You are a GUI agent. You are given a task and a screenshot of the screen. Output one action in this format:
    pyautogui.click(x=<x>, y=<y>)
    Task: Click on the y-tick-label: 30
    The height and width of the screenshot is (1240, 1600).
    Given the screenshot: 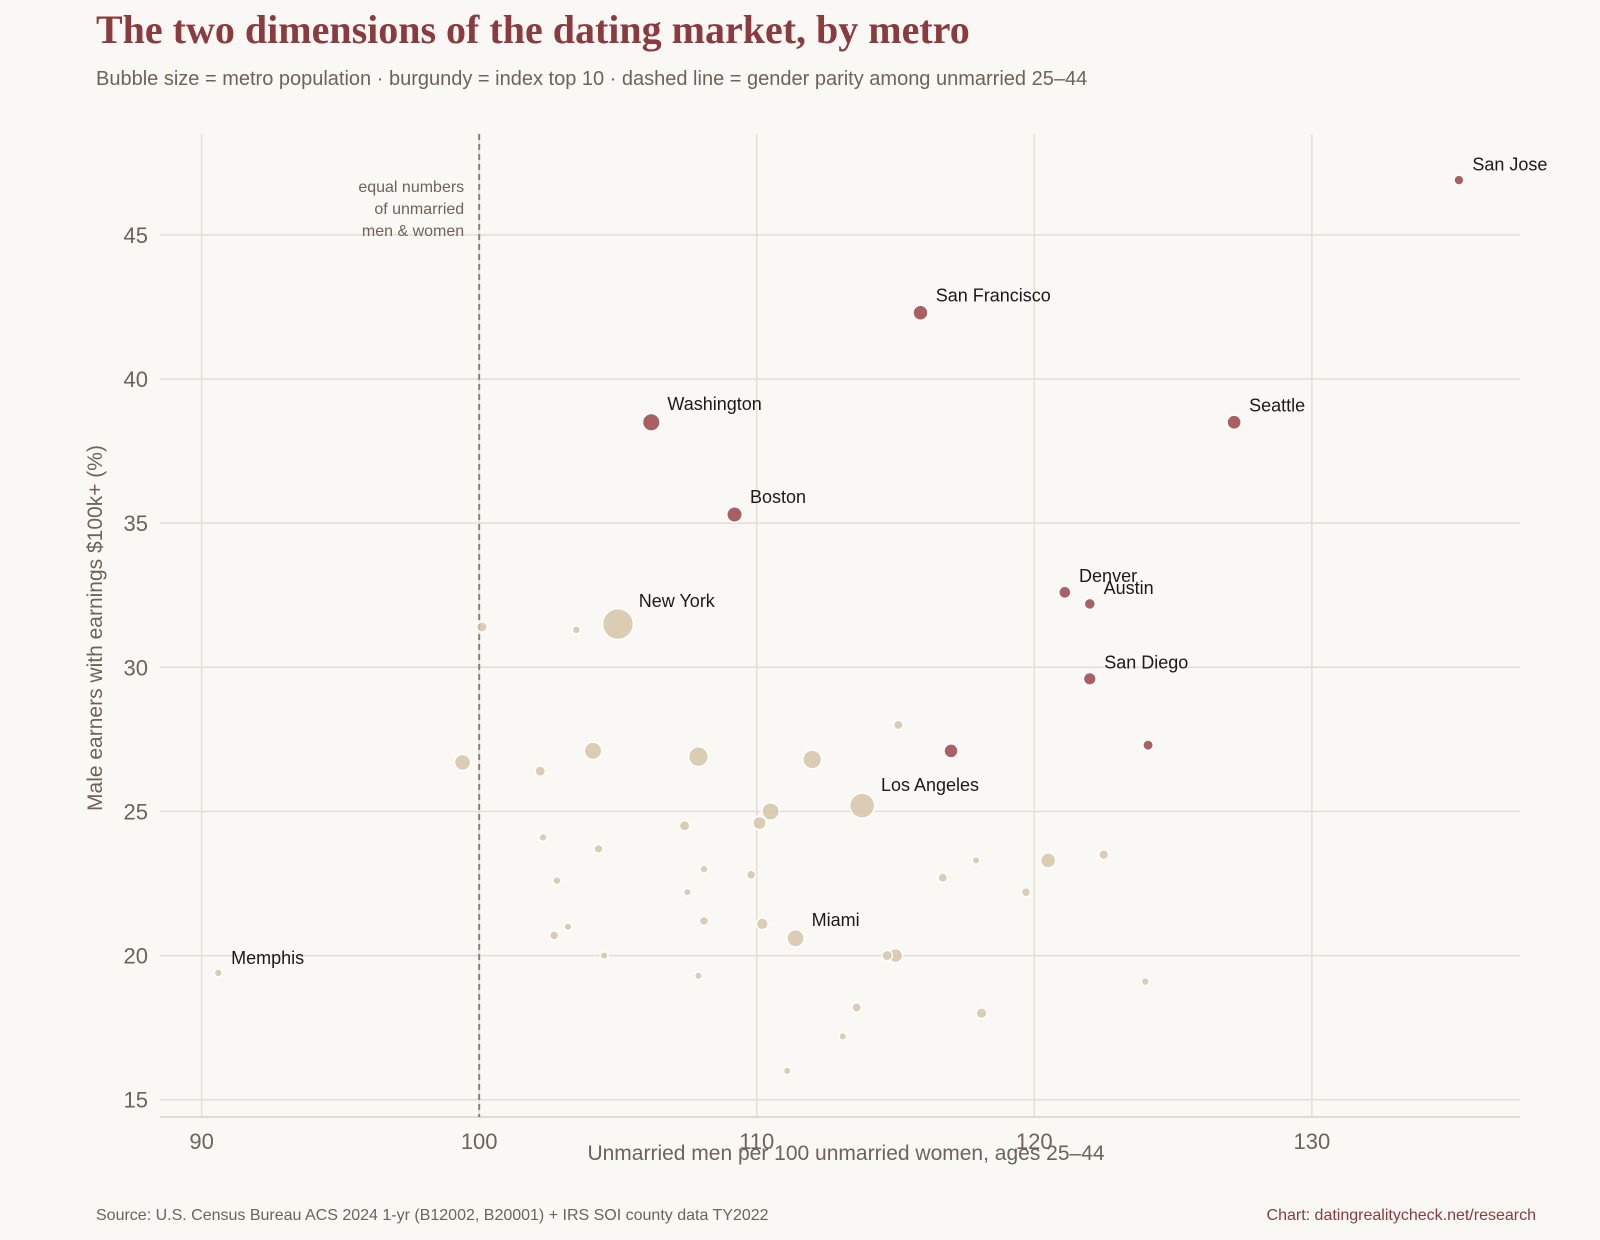 What is the action you would take?
    pyautogui.click(x=136, y=667)
    